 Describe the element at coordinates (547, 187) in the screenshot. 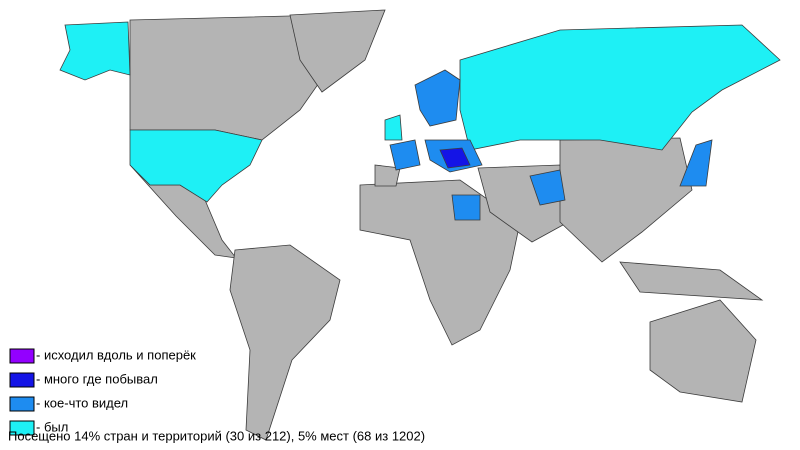

I see `afghanistan` at that location.